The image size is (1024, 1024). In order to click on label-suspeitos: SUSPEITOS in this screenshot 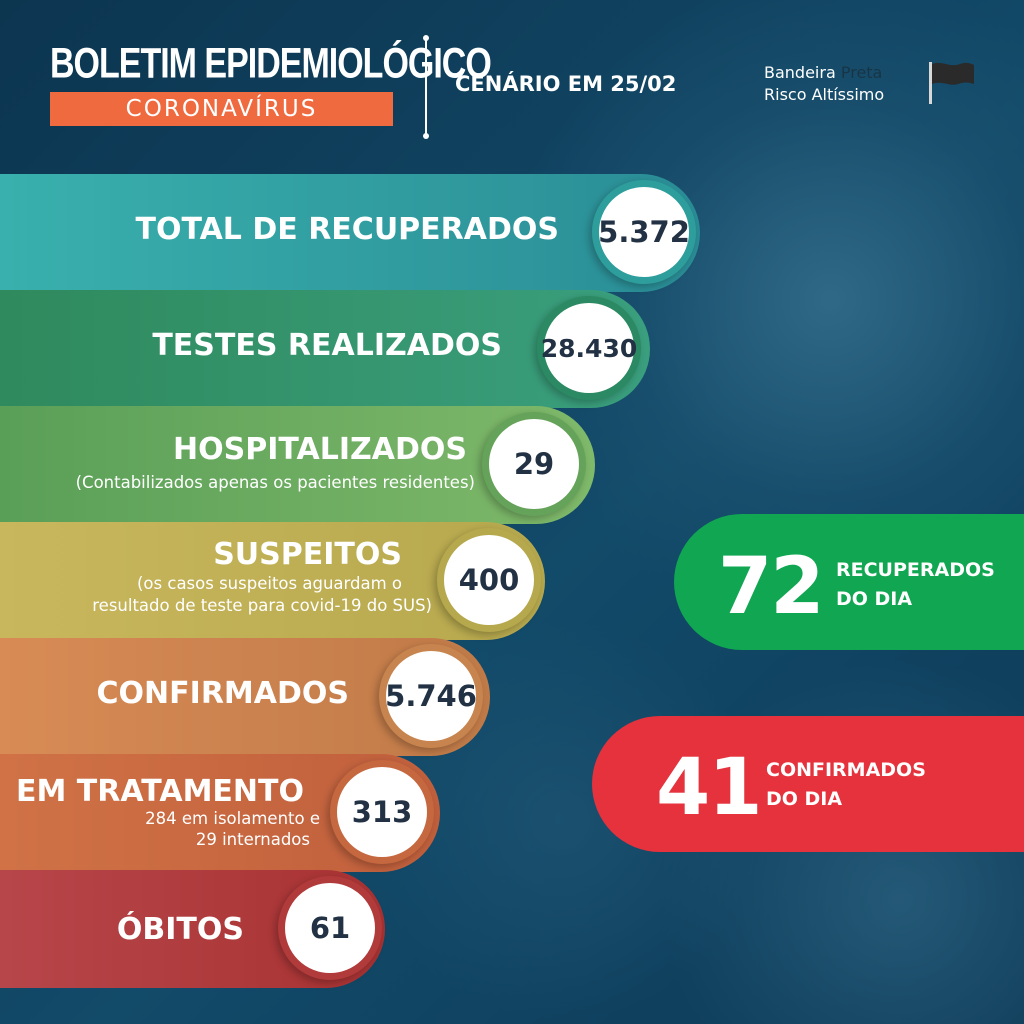, I will do `click(307, 554)`.